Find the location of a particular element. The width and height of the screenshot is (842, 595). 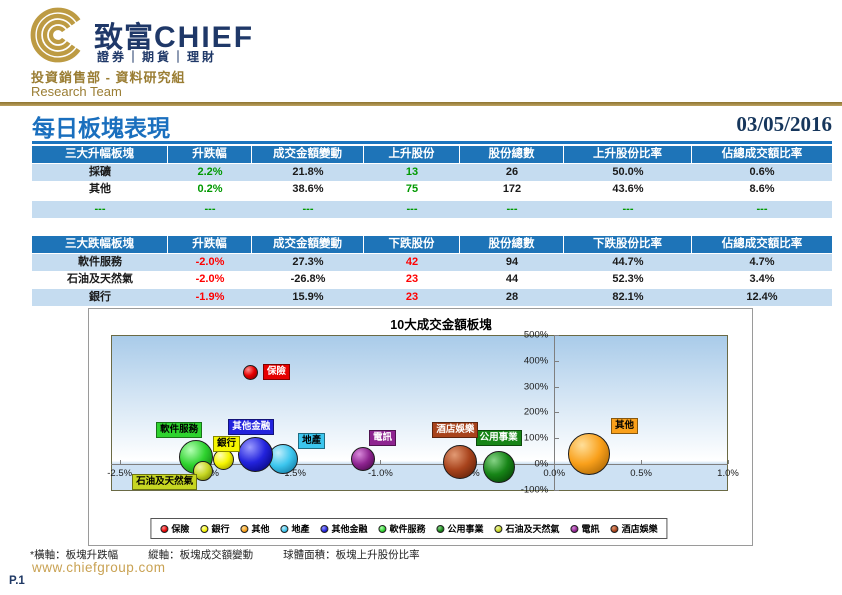

chart-footnote: *橫軸：板塊升跌幅 縱軸：板塊成交額變動 球體面積：板塊上升股份比率 is located at coordinates (225, 554).